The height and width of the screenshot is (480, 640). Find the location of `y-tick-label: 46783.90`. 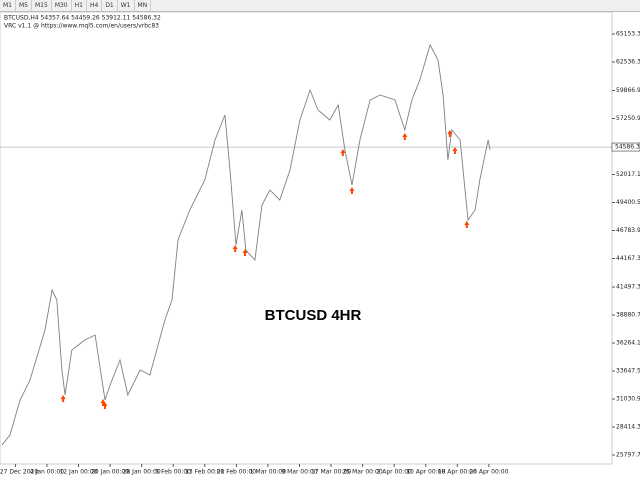

y-tick-label: 46783.90 is located at coordinates (628, 230).